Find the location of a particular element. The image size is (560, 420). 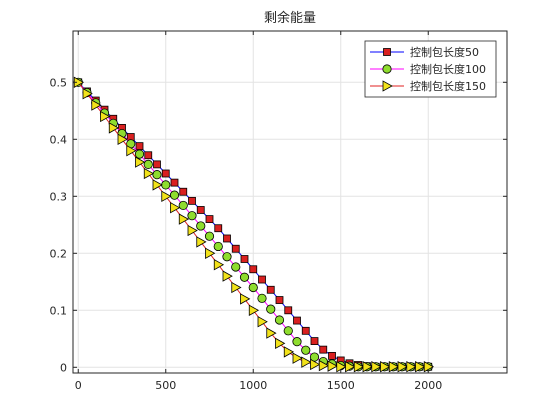

y-tick-label: 0.1 is located at coordinates (59, 310).